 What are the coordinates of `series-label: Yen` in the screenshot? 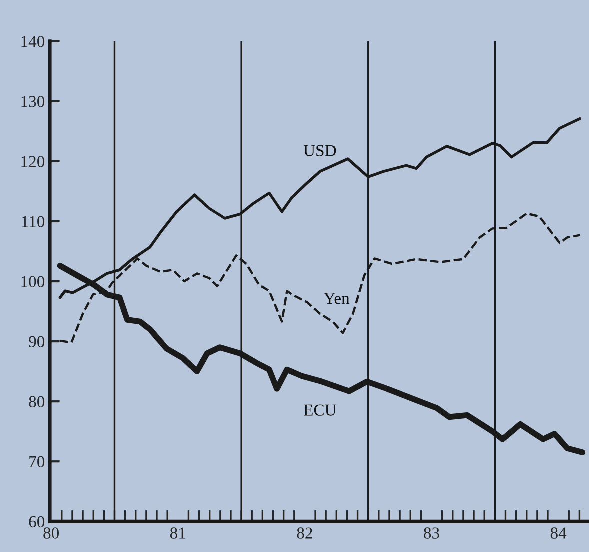 It's located at (337, 298).